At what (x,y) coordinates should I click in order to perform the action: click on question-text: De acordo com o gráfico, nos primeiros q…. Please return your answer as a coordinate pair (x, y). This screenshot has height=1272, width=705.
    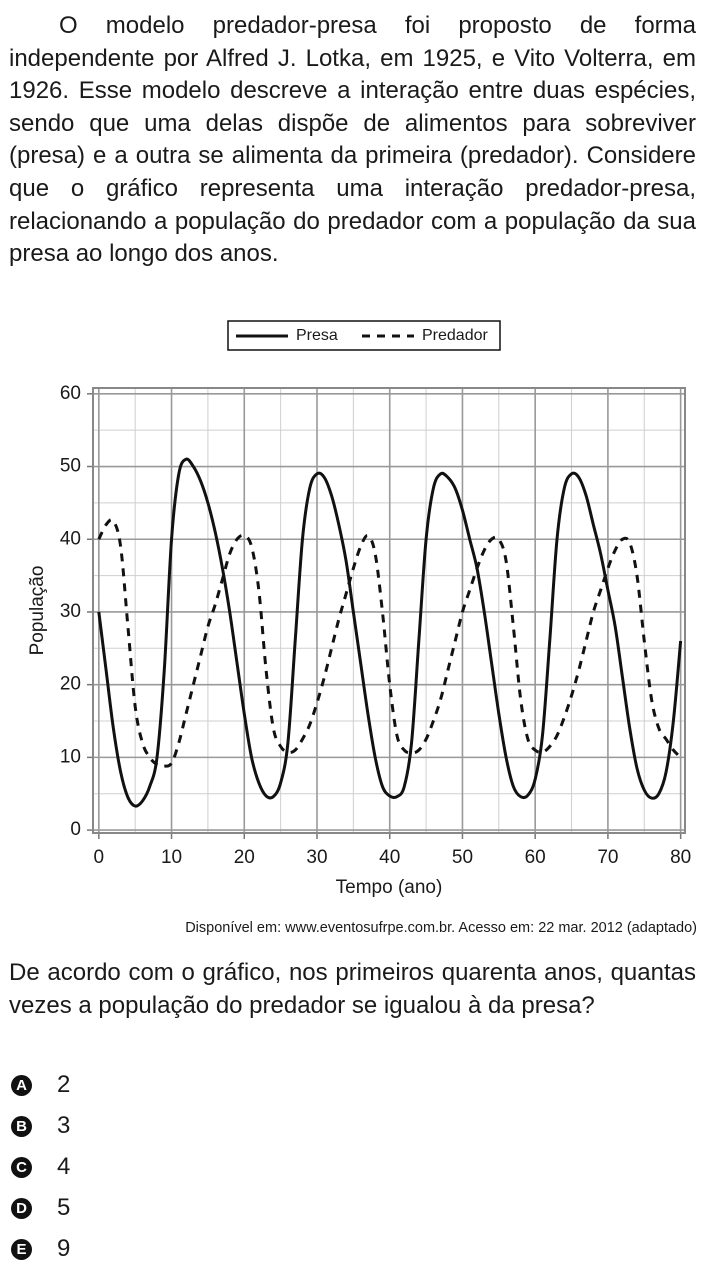
    Looking at the image, I should click on (352, 989).